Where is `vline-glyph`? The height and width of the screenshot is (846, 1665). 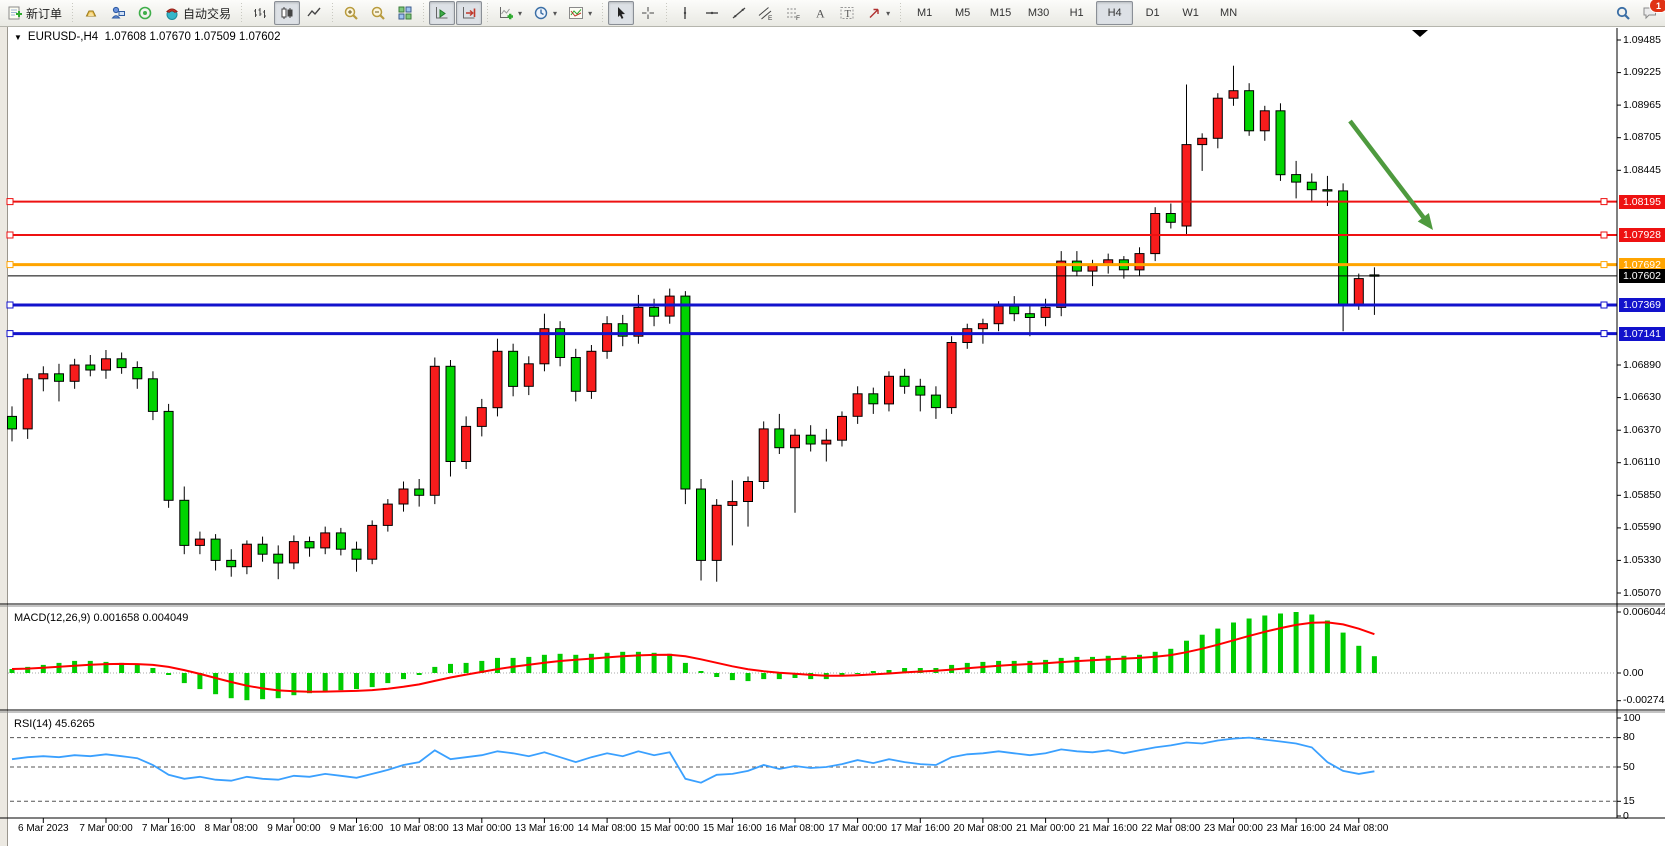 vline-glyph is located at coordinates (685, 13).